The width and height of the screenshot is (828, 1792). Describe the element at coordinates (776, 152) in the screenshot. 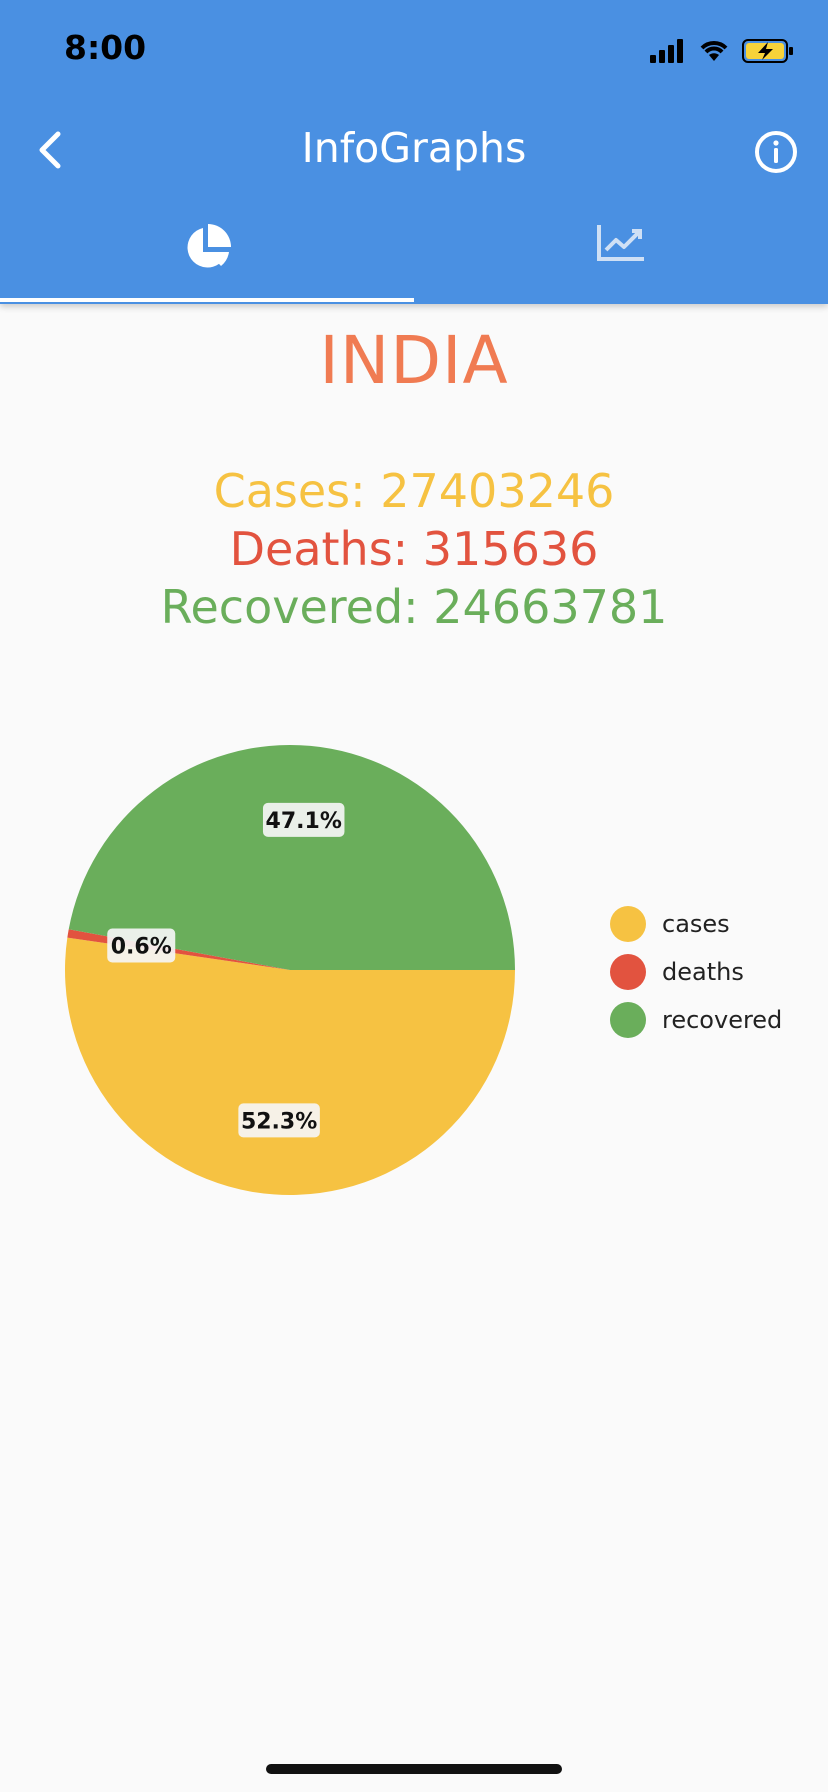

I see `info-button` at that location.